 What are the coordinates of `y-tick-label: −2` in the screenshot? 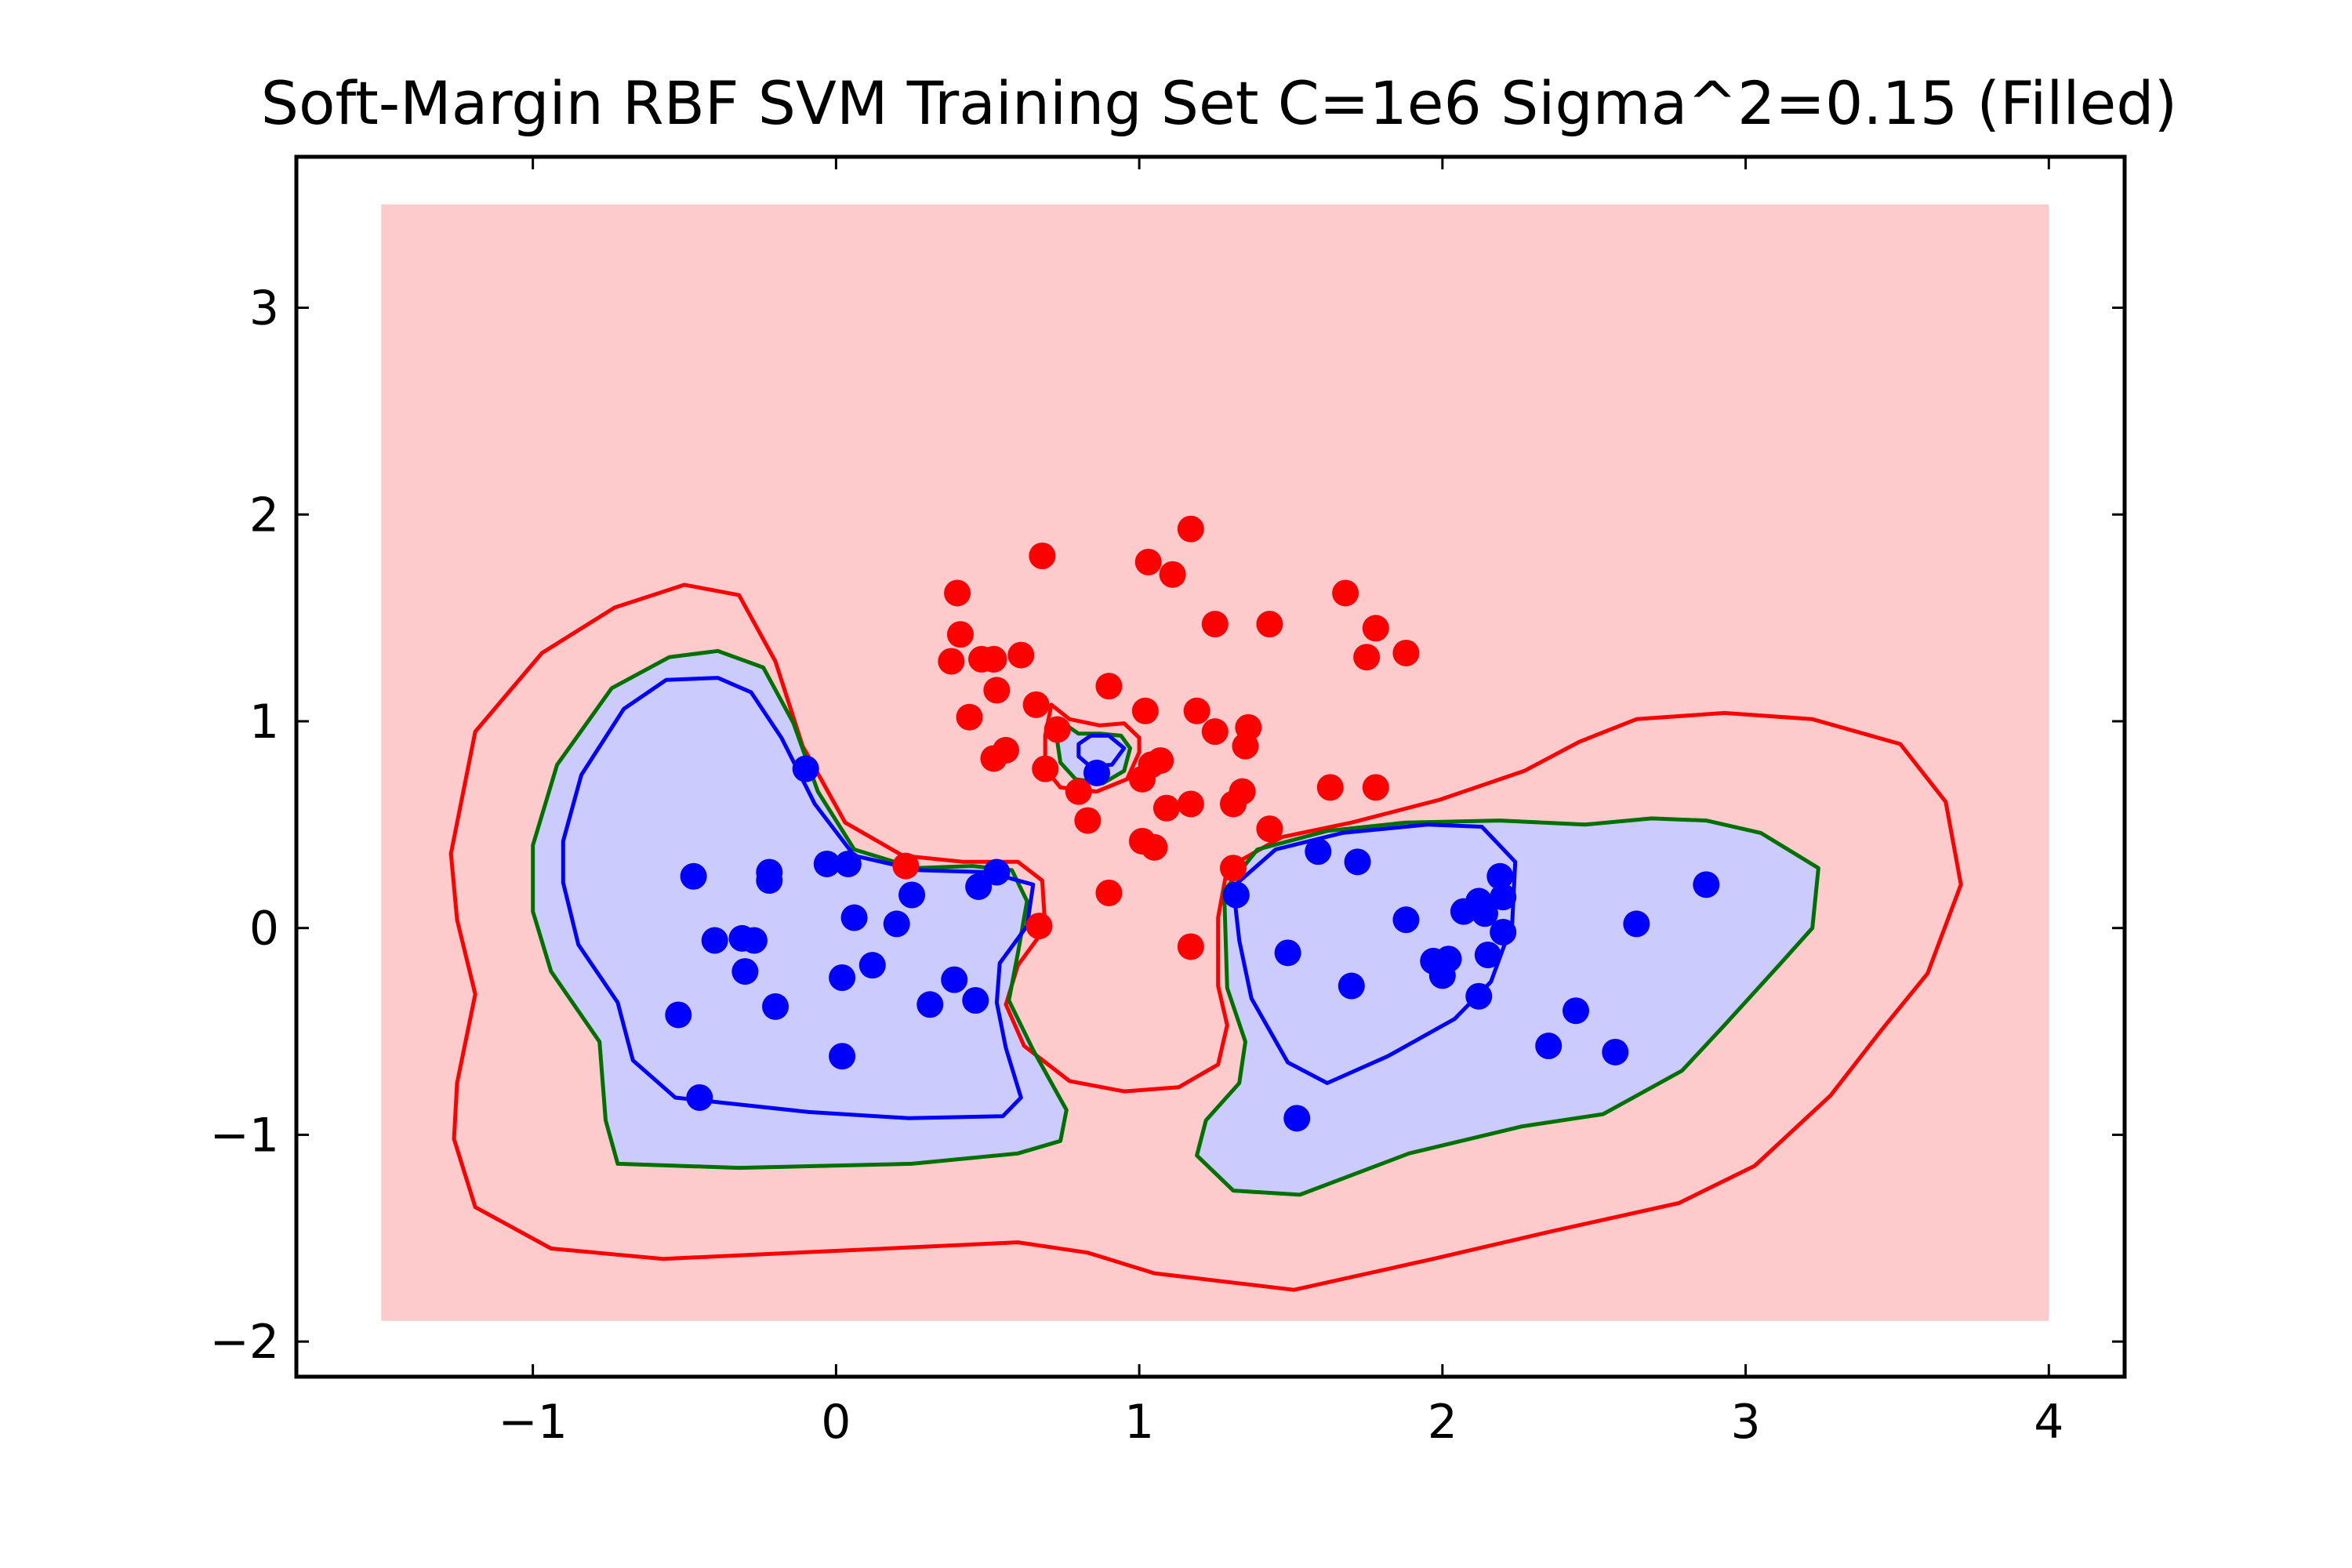 It's located at (244, 1342).